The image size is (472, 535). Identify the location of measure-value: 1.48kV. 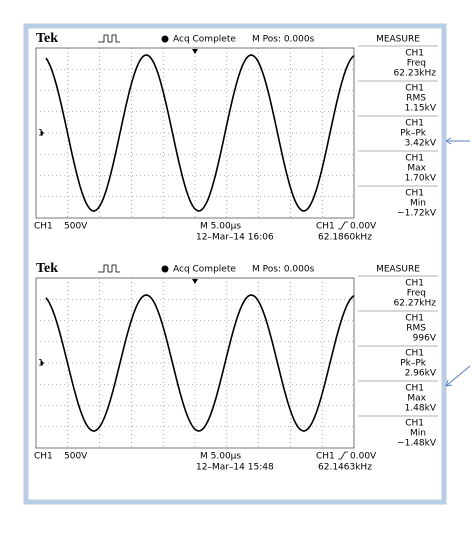
(421, 409).